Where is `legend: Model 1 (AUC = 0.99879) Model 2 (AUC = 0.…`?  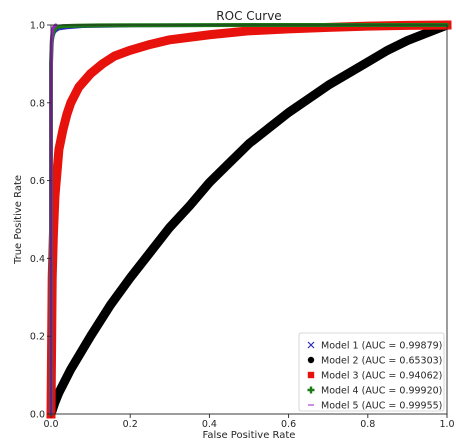 legend: Model 1 (AUC = 0.99879) Model 2 (AUC = 0.… is located at coordinates (371, 372).